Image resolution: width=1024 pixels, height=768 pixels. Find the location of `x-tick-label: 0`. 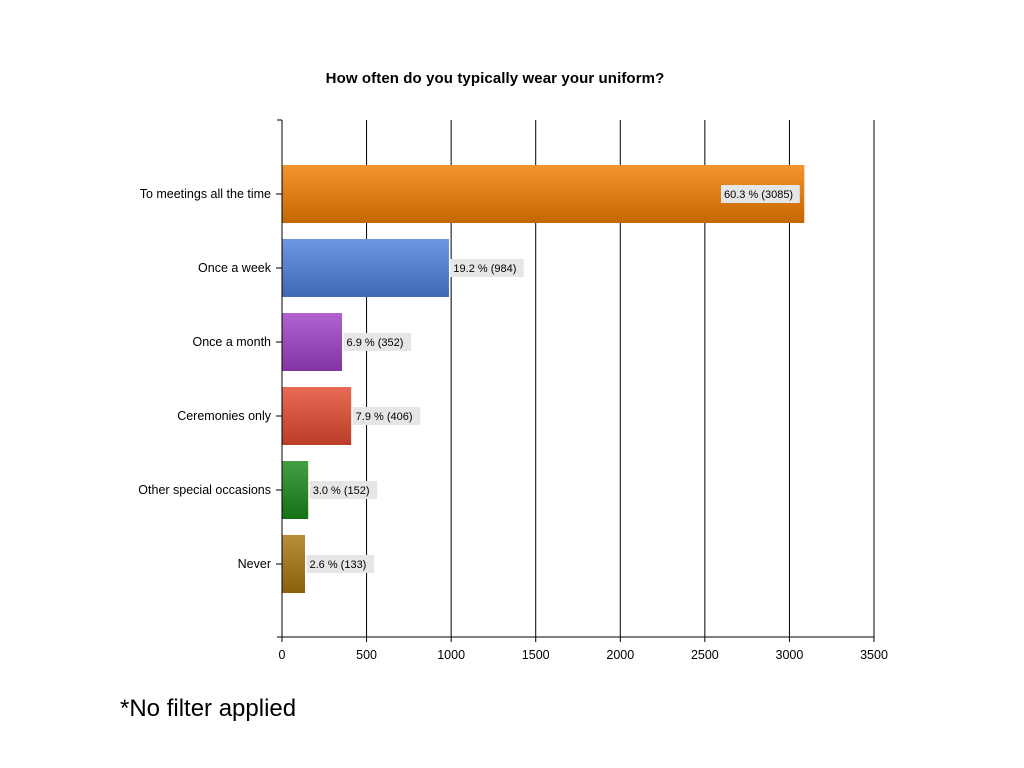

x-tick-label: 0 is located at coordinates (282, 655).